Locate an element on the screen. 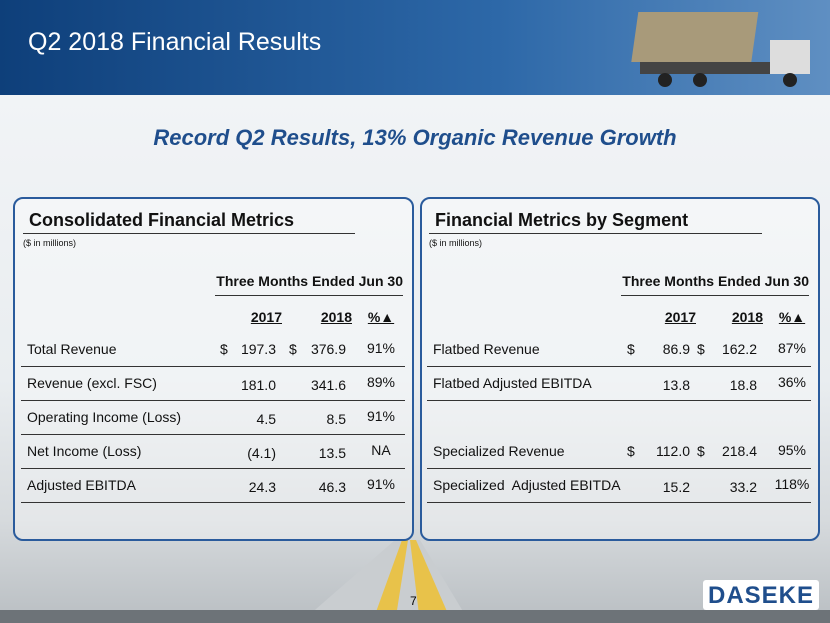 The image size is (830, 623). value: 112.0 is located at coordinates (673, 451).